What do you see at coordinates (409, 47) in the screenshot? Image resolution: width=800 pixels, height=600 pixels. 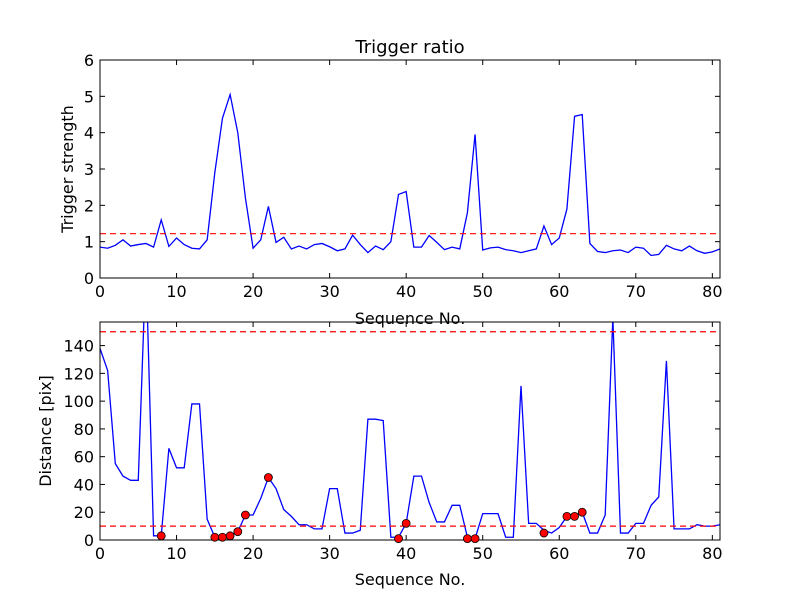 I see `chart-title: Trigger ratio` at bounding box center [409, 47].